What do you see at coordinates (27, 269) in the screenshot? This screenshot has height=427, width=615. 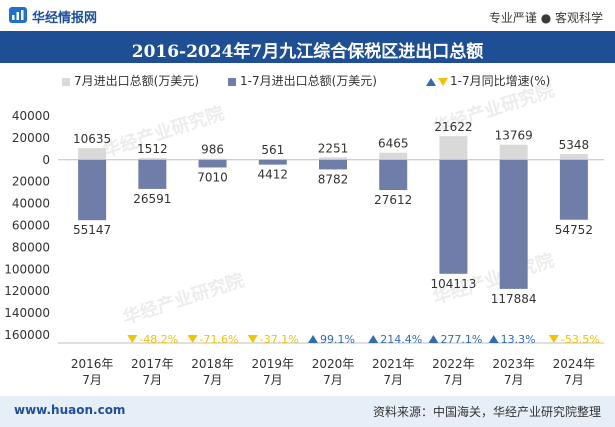 I see `y-tick-label: 100000` at bounding box center [27, 269].